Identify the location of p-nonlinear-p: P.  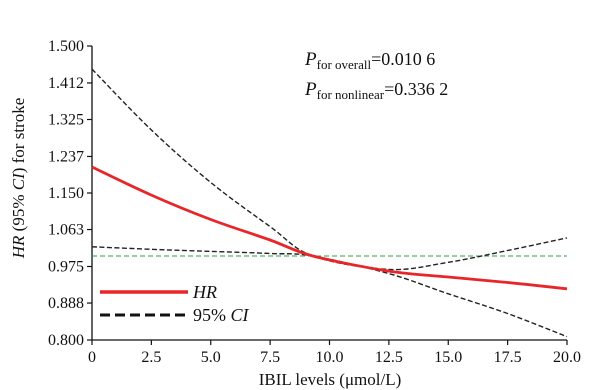
(310, 89).